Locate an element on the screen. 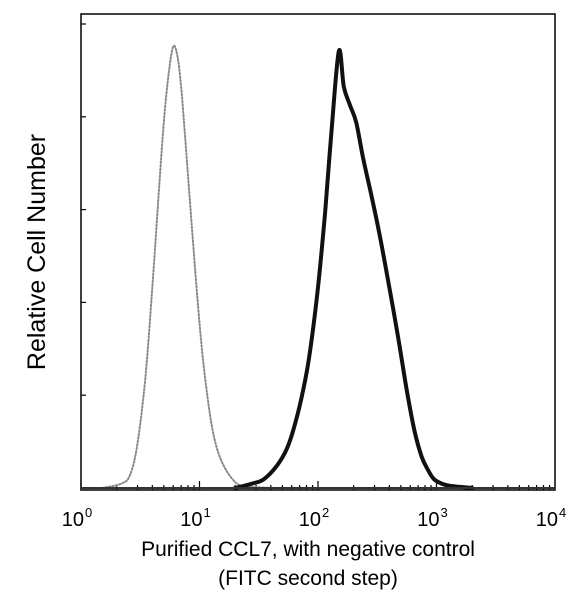 This screenshot has width=574, height=598. x-tick-label: 10⁴ is located at coordinates (551, 518).